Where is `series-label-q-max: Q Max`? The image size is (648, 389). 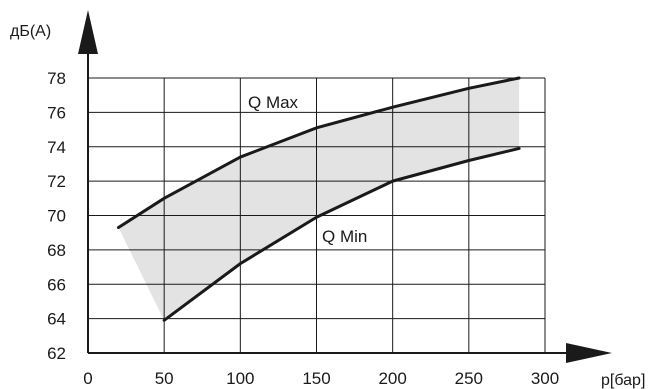 series-label-q-max: Q Max is located at coordinates (273, 102).